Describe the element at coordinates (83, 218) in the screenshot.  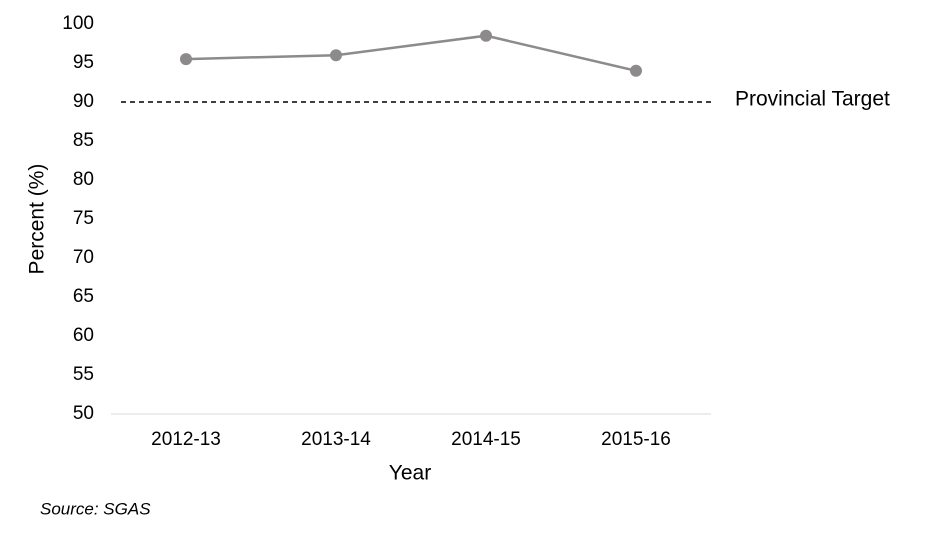
I see `y-tick-label: 75` at that location.